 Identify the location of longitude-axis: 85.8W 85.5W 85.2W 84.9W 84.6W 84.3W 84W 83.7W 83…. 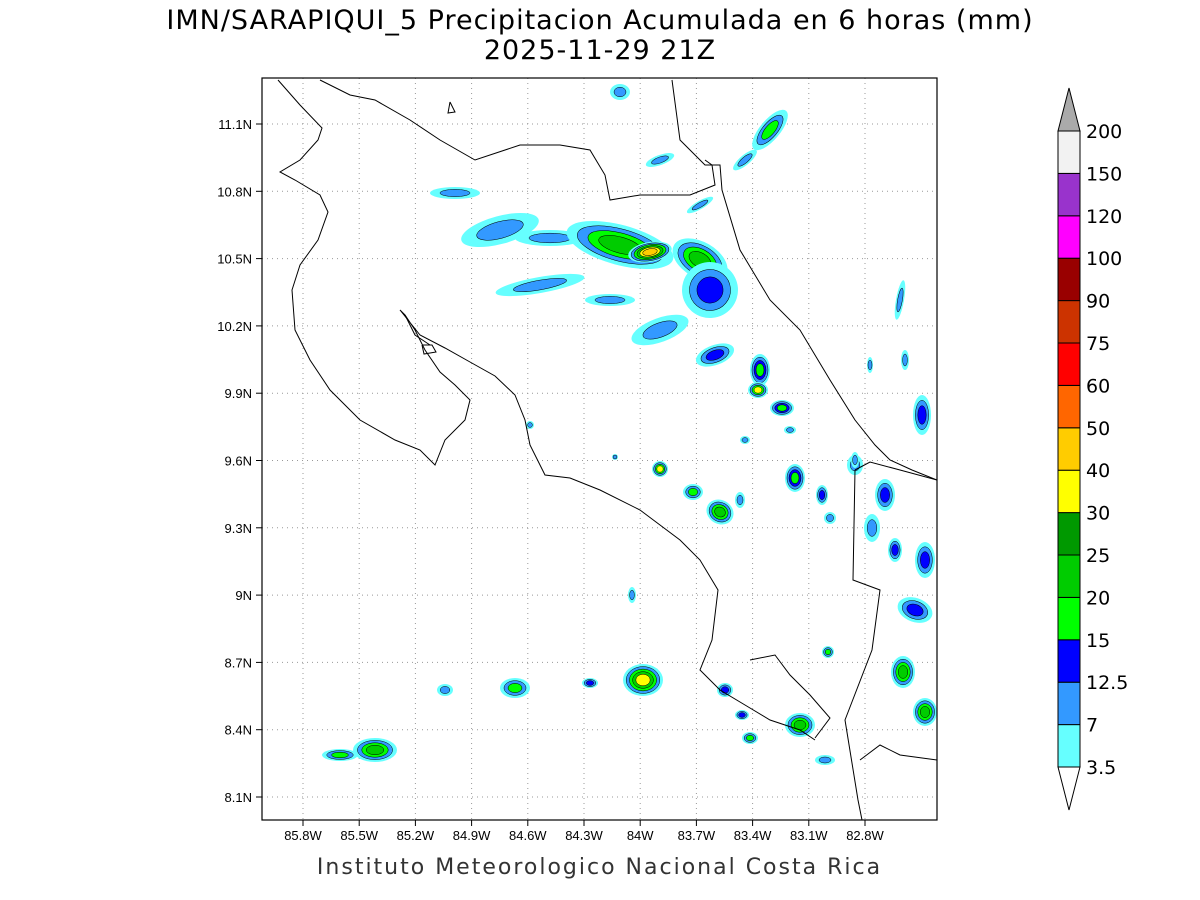
(584, 831).